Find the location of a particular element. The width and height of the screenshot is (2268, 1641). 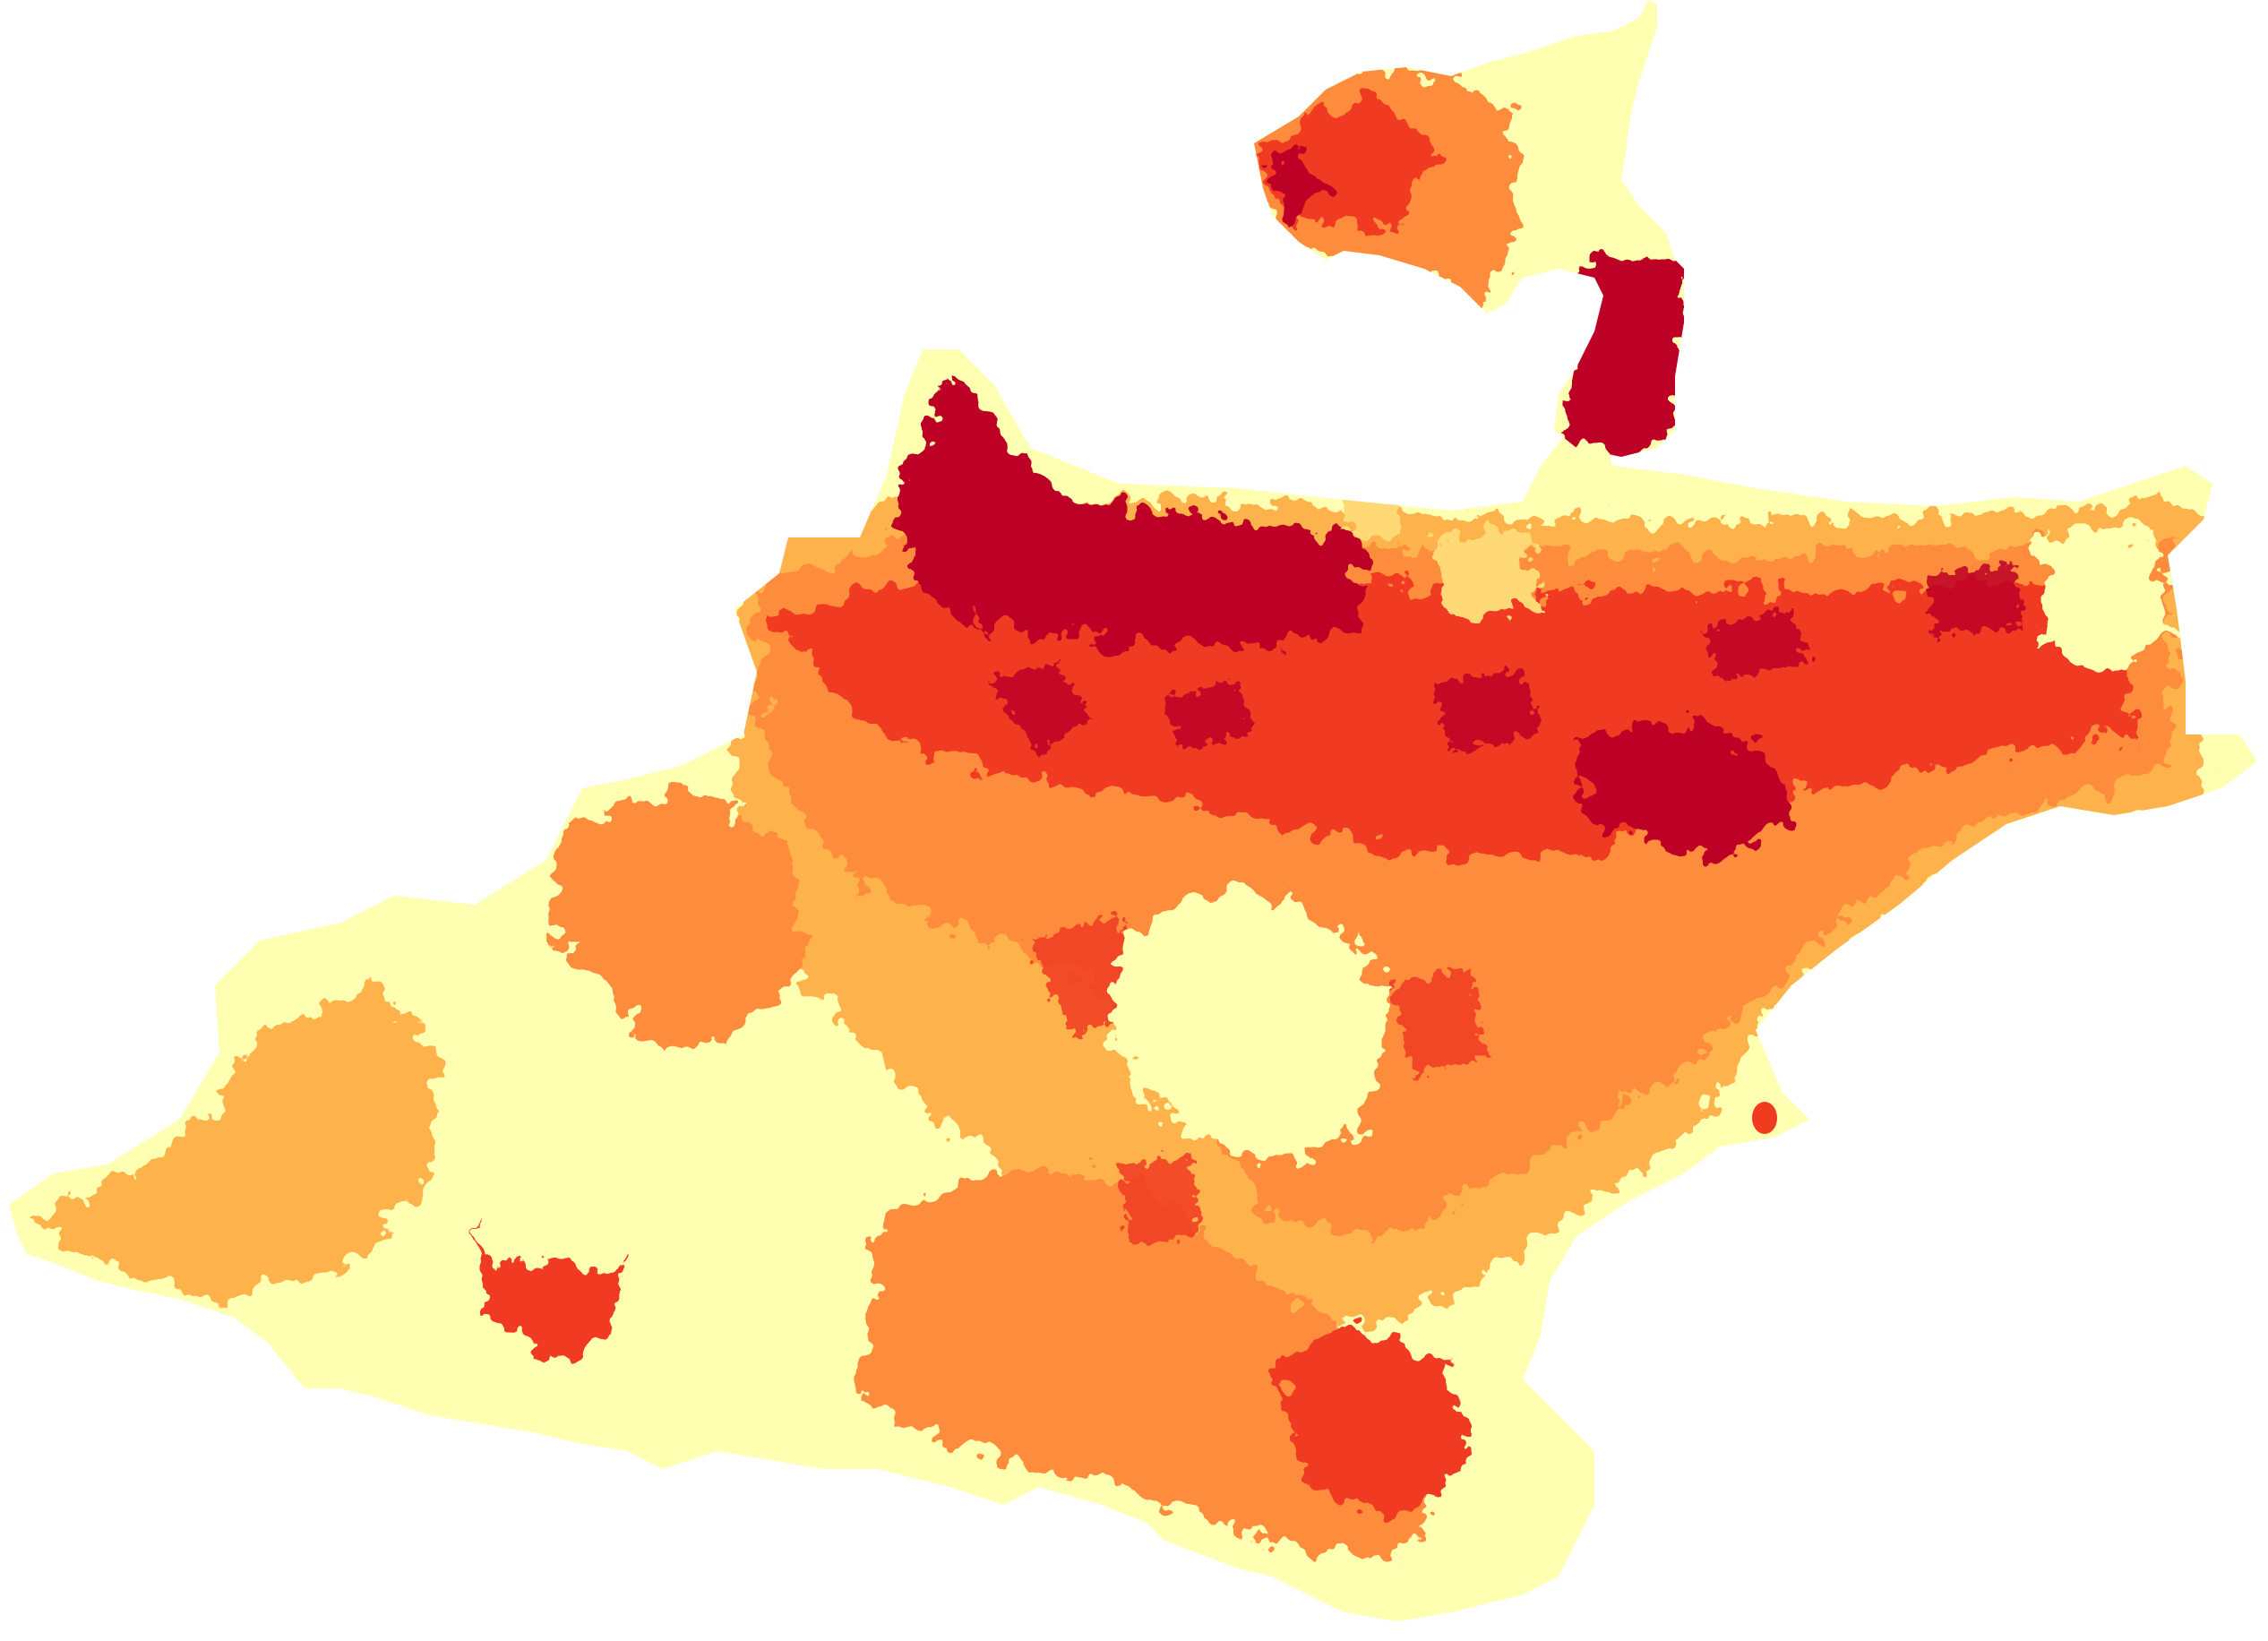

island-patch is located at coordinates (1765, 1118).